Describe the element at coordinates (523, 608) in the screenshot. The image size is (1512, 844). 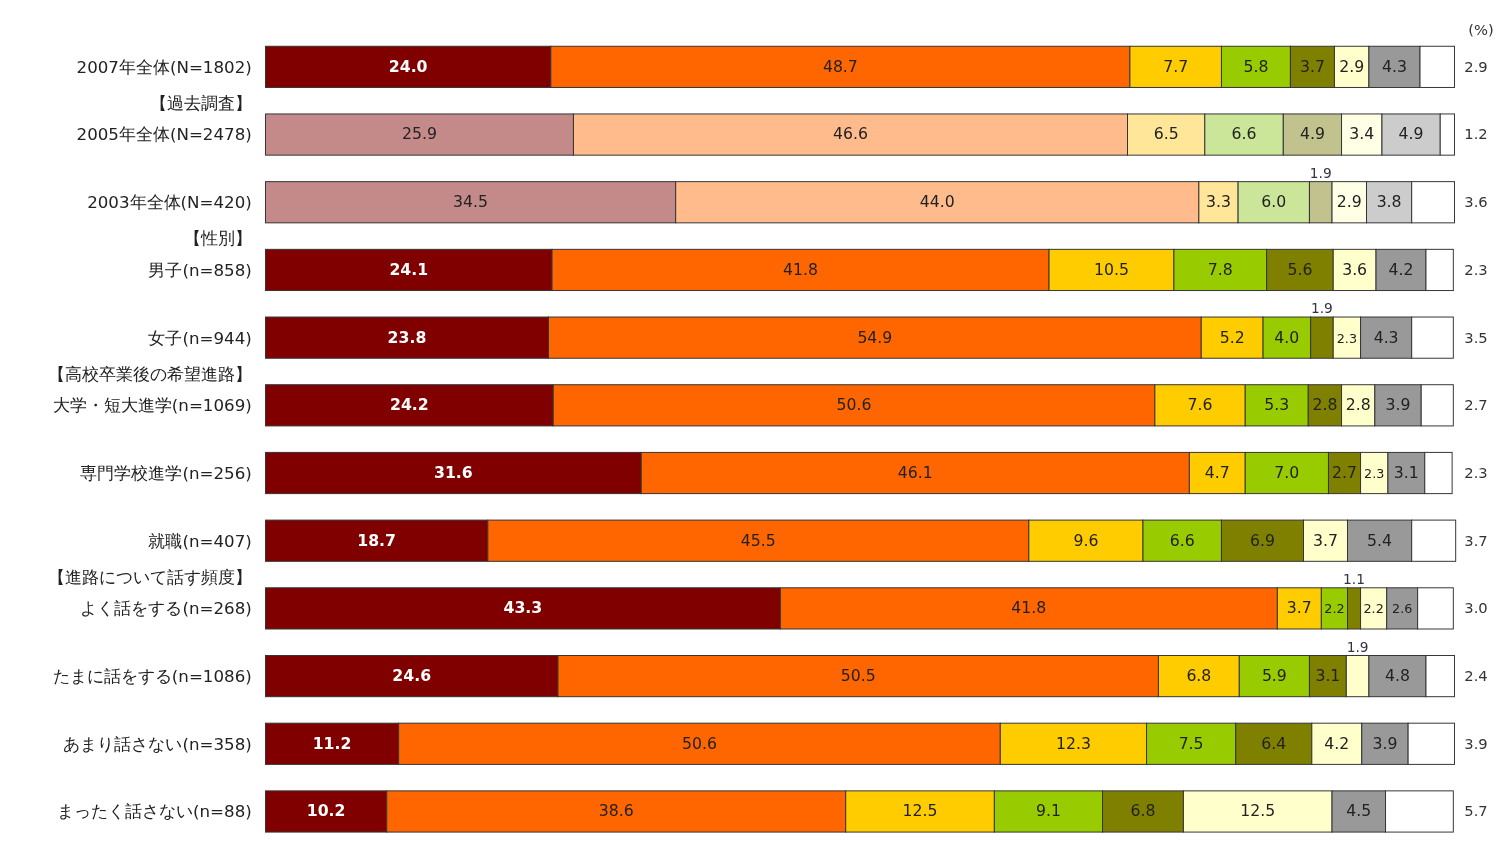
I see `data-label: 43.3` at that location.